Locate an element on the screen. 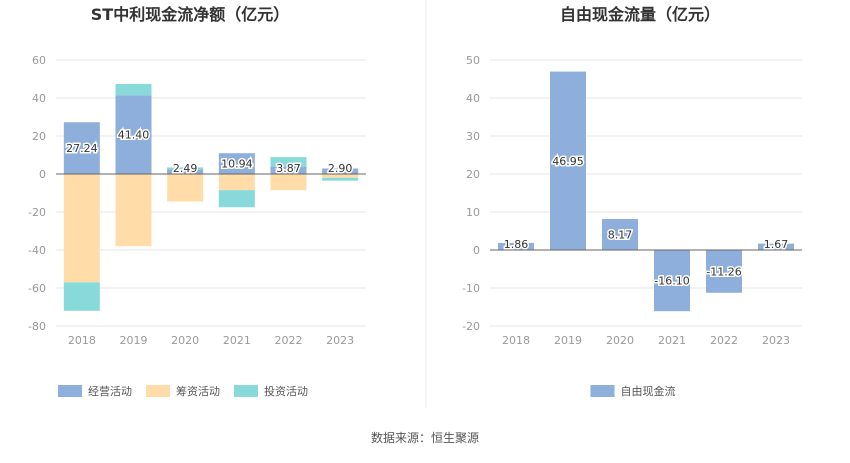  y-tick-label: 50 is located at coordinates (473, 60).